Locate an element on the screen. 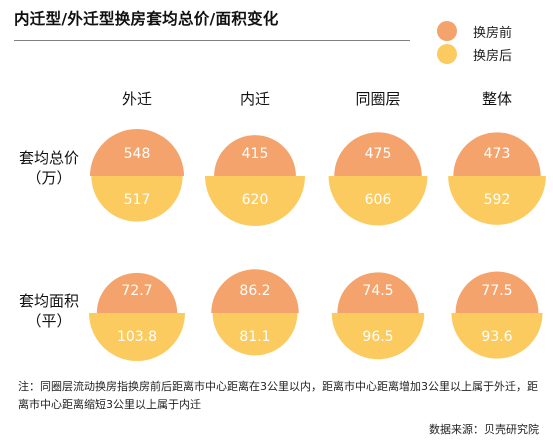 The height and width of the screenshot is (443, 553). legend-swatch-before is located at coordinates (447, 31).